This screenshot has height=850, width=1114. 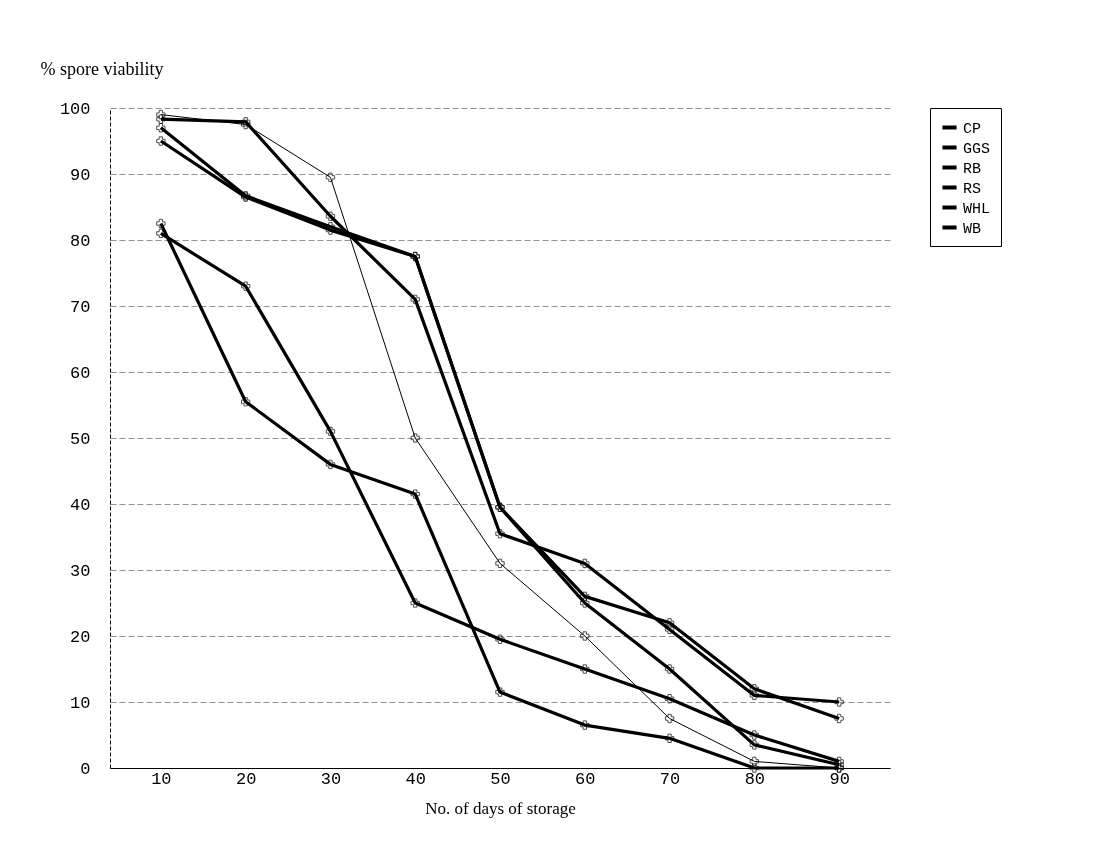 What do you see at coordinates (670, 779) in the screenshot?
I see `x-tick-label: 70` at bounding box center [670, 779].